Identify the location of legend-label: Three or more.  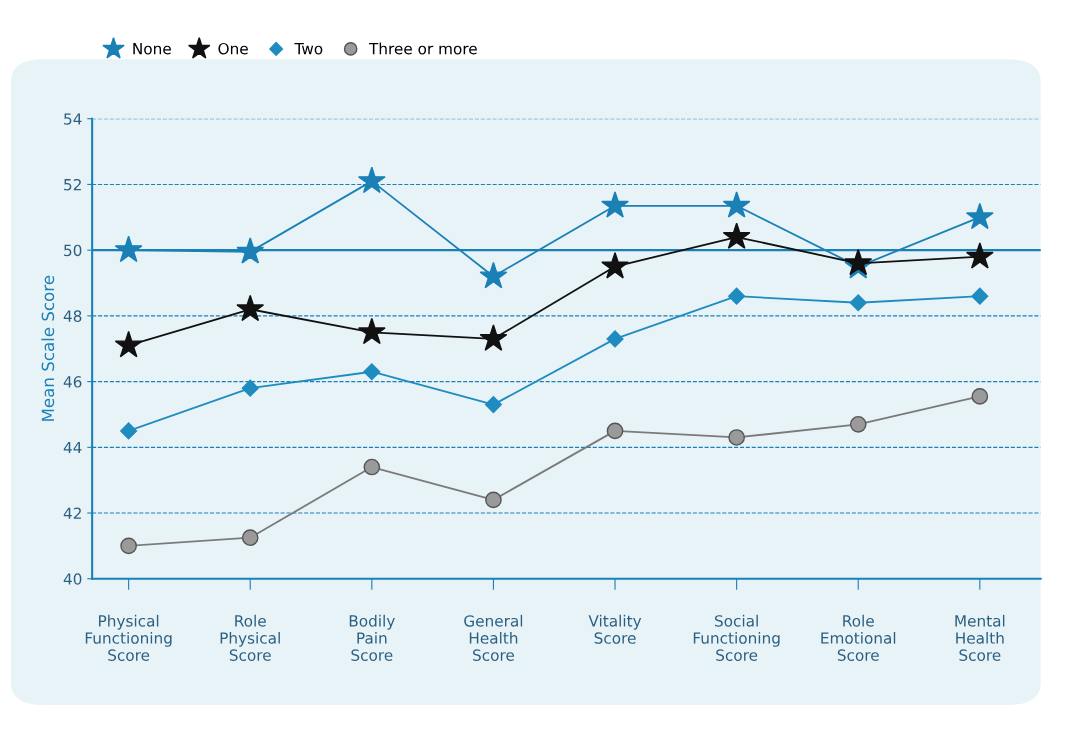
(422, 48).